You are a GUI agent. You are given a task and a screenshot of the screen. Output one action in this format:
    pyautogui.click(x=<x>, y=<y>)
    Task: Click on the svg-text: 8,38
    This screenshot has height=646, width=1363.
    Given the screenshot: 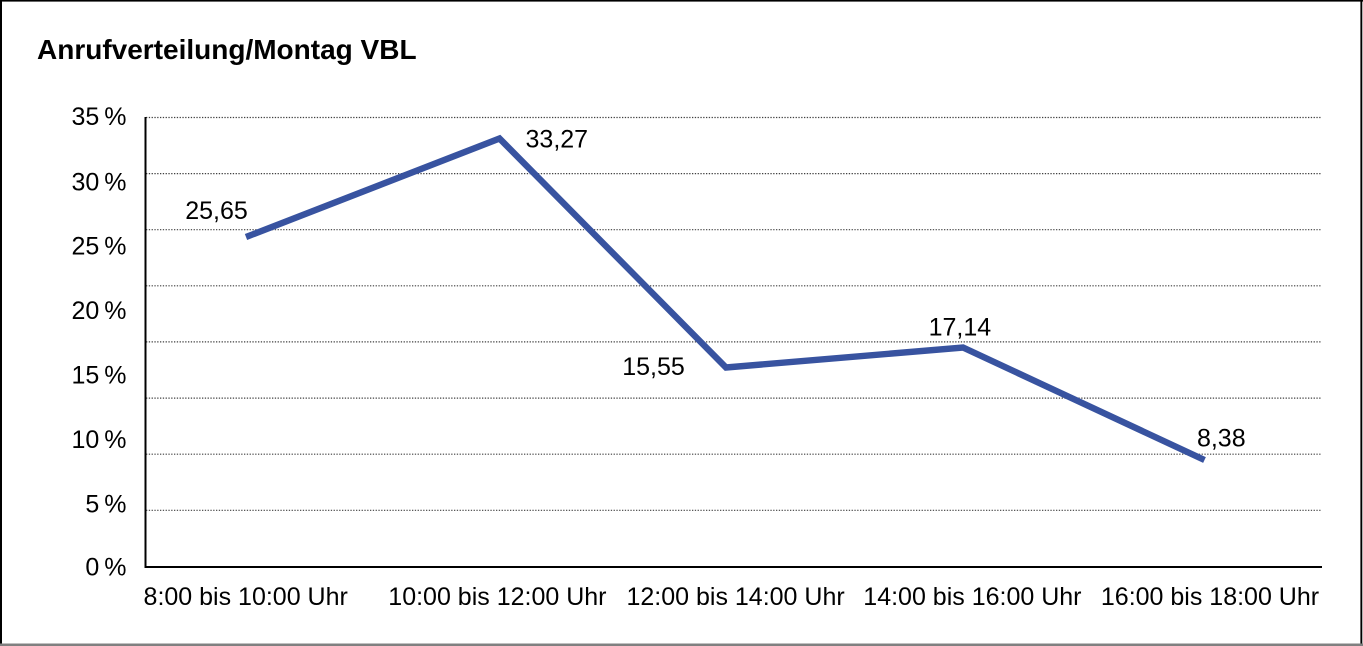 What is the action you would take?
    pyautogui.click(x=1221, y=438)
    